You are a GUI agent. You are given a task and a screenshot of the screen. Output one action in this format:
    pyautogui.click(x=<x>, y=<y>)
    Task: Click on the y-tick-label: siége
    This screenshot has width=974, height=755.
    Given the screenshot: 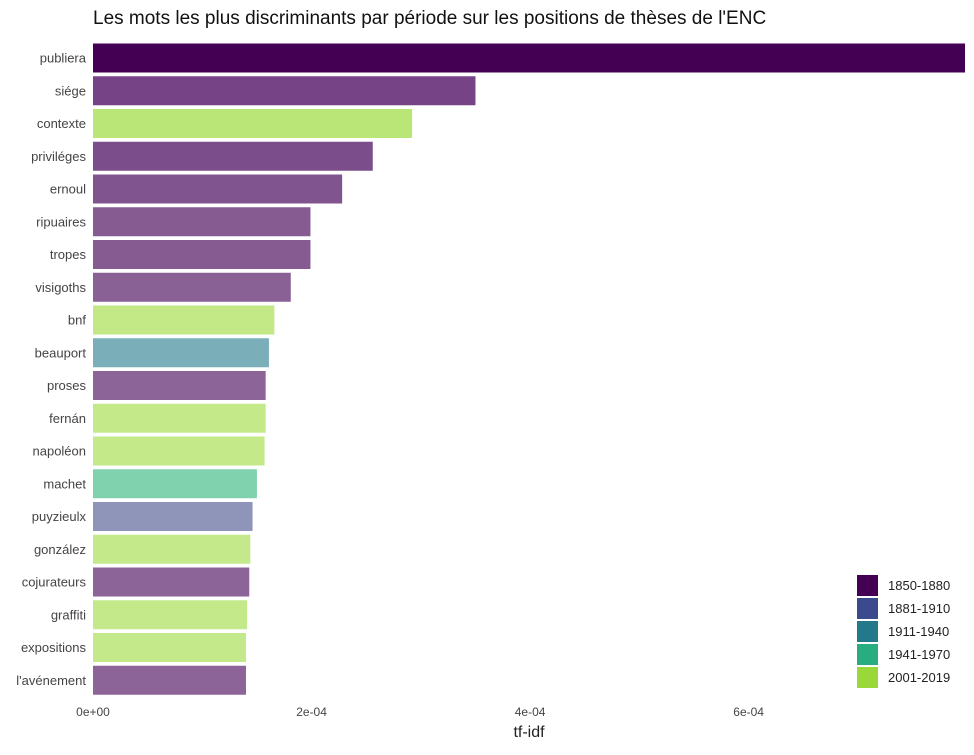 What is the action you would take?
    pyautogui.click(x=70, y=90)
    